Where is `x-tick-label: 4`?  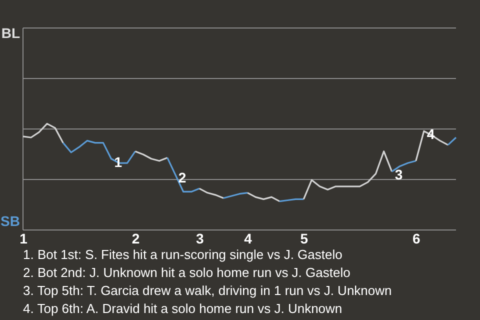
x-tick-label: 4 is located at coordinates (248, 238).